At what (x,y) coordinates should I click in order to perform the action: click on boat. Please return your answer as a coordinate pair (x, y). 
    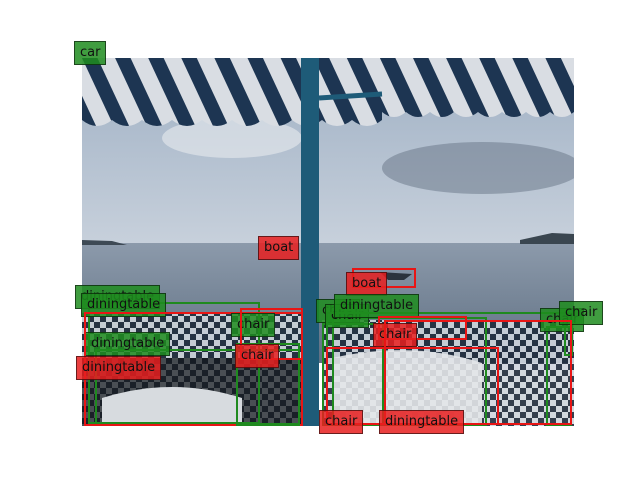
    Looking at the image, I should click on (396, 276).